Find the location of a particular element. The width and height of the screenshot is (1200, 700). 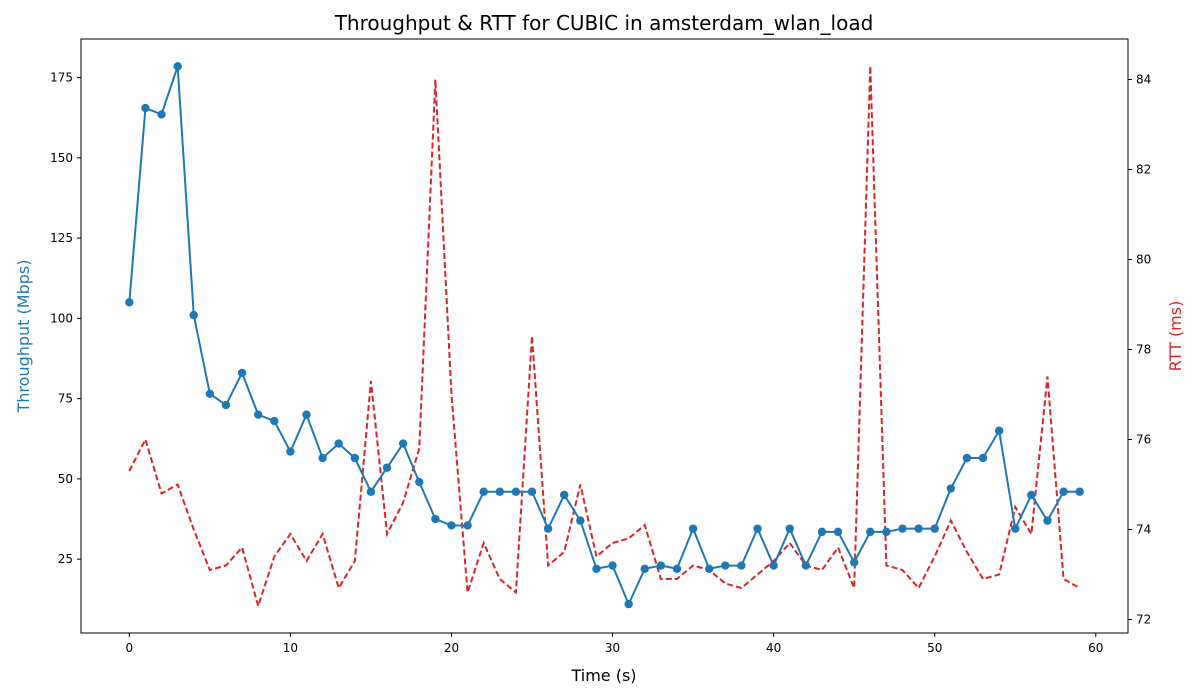

y-left-tick-label: 175 is located at coordinates (61, 78).